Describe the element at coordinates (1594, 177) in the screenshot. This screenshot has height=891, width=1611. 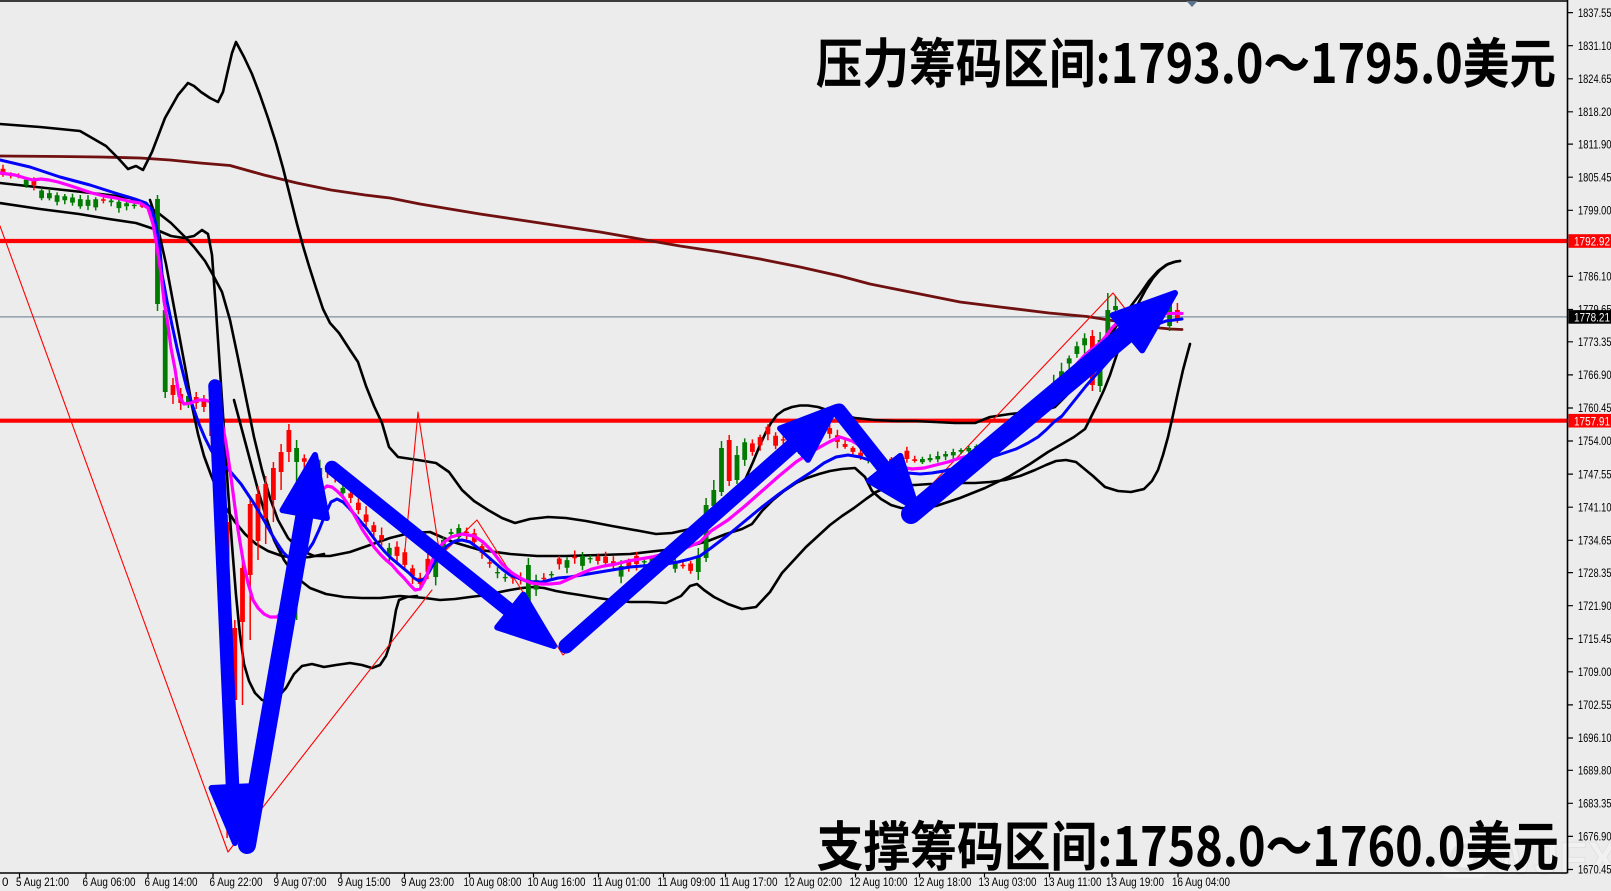
I see `svg-text: 1805.45` at that location.